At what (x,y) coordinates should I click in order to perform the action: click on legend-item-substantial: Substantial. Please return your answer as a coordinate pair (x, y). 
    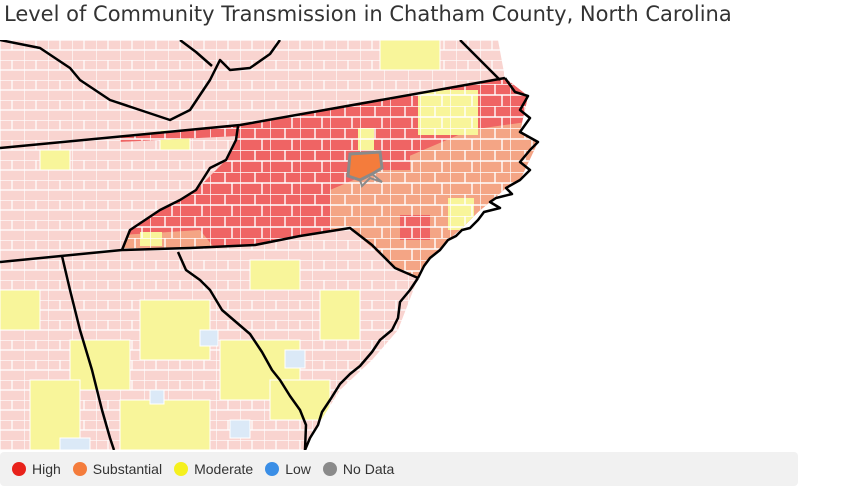
    Looking at the image, I should click on (117, 469).